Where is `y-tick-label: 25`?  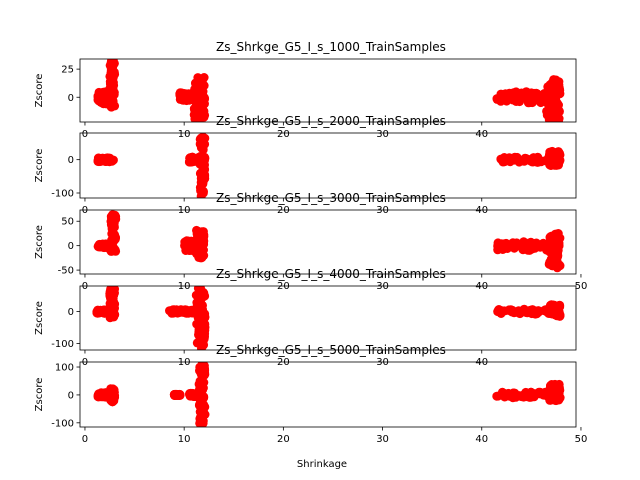
y-tick-label: 25 is located at coordinates (67, 70).